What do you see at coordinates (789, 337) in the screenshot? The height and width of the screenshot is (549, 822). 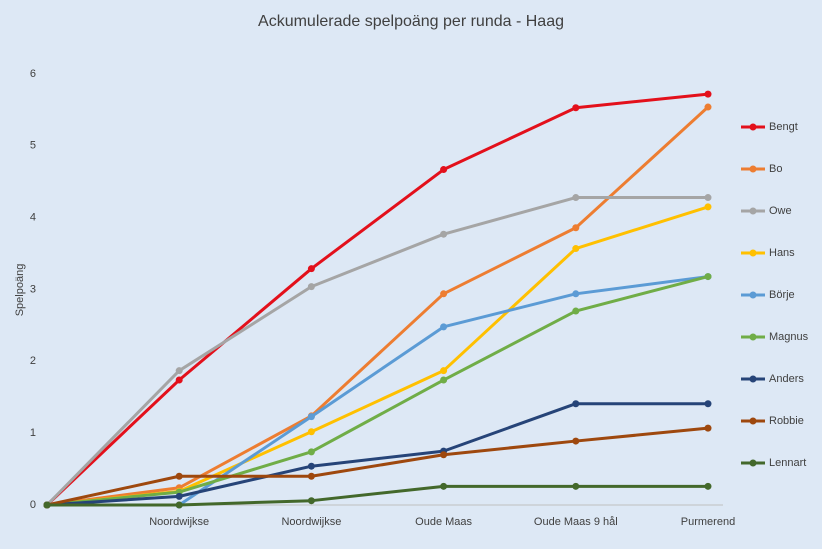 I see `legend-label: Magnus` at bounding box center [789, 337].